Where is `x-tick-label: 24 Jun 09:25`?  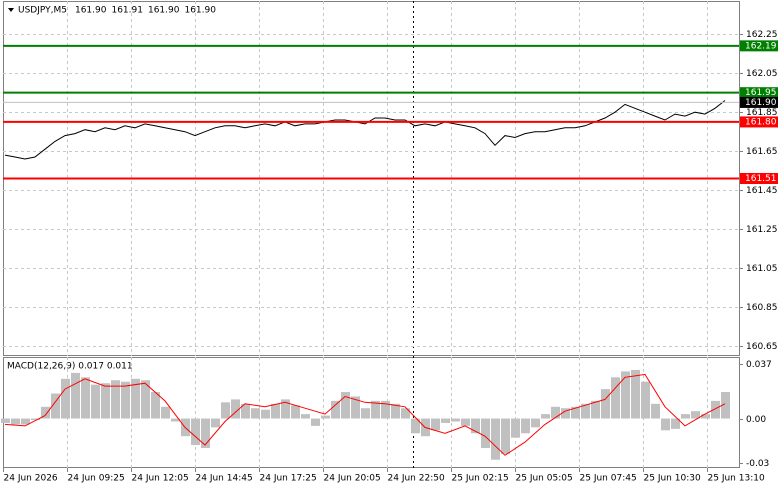
x-tick-label: 24 Jun 09:25 is located at coordinates (96, 479).